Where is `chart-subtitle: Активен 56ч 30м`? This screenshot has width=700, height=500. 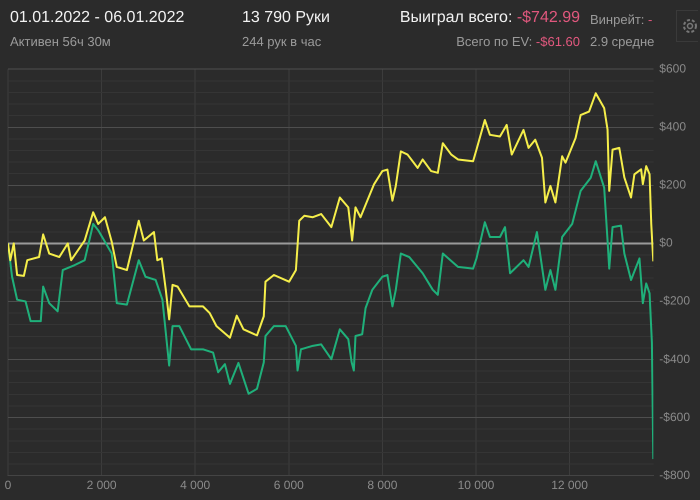
chart-subtitle: Активен 56ч 30м is located at coordinates (60, 41).